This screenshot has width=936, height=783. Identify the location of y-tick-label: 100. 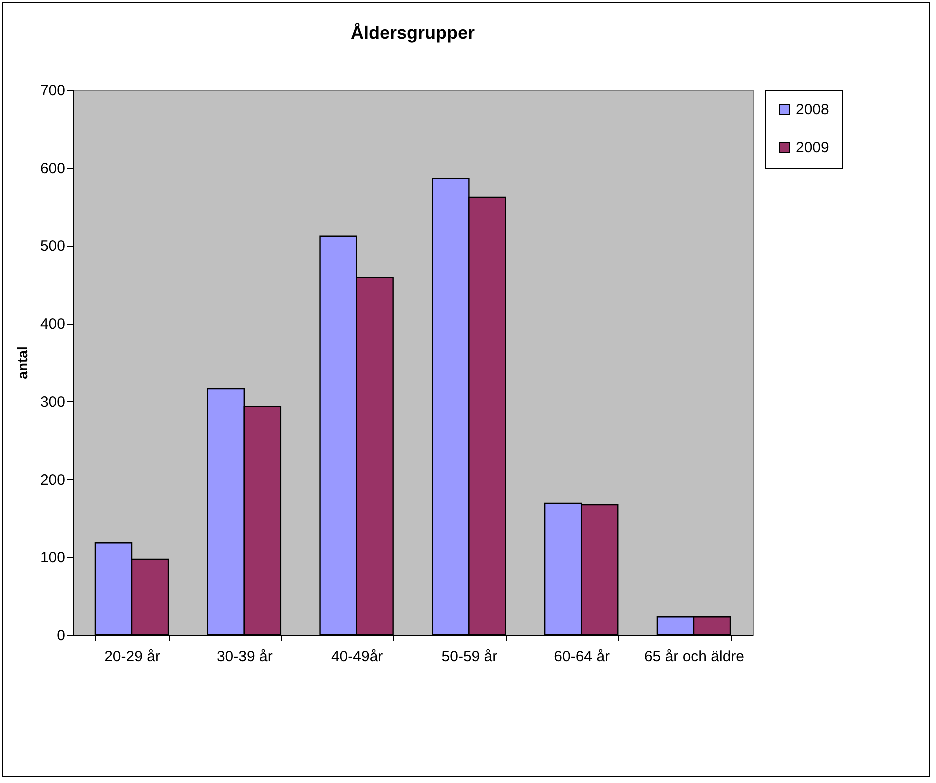
(53, 558).